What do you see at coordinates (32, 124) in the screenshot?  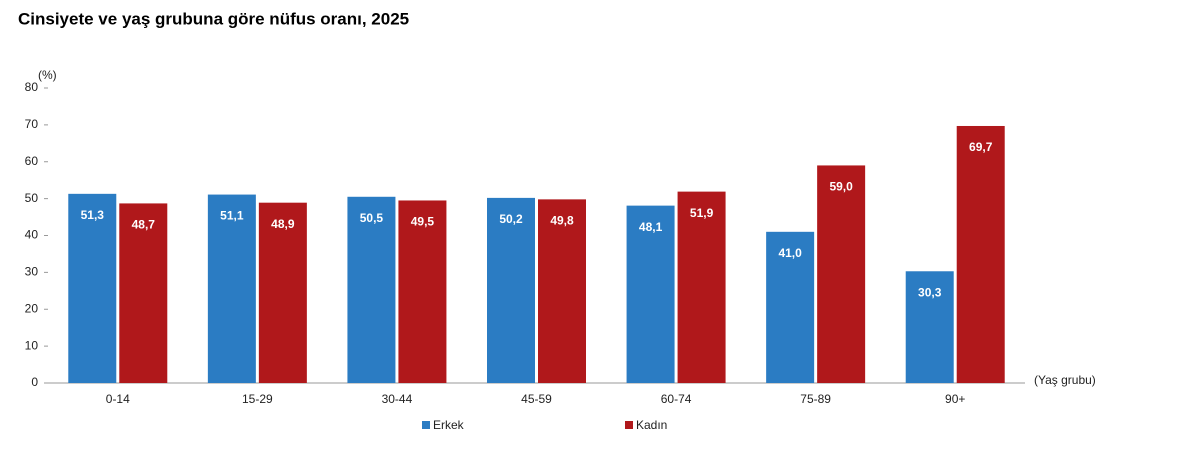 I see `y-tick-label: 70` at bounding box center [32, 124].